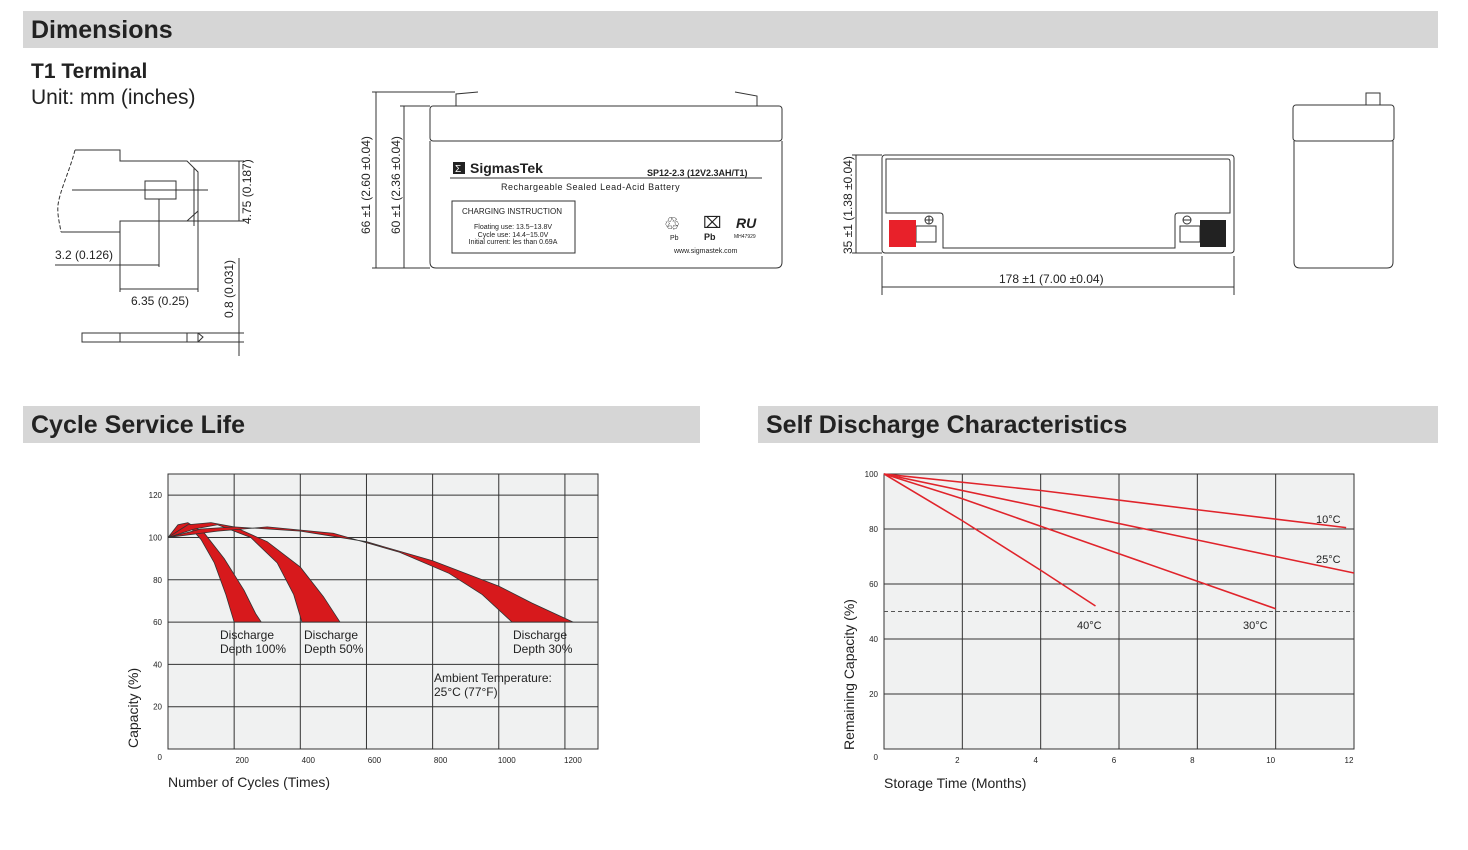 This screenshot has width=1468, height=850. What do you see at coordinates (102, 30) in the screenshot?
I see `section-title: Dimensions` at bounding box center [102, 30].